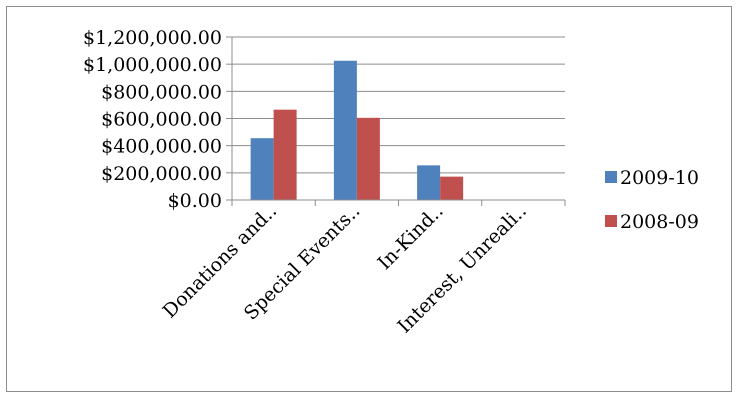 Image resolution: width=740 pixels, height=400 pixels. What do you see at coordinates (161, 120) in the screenshot?
I see `y-tick-label: $600,000.00` at bounding box center [161, 120].